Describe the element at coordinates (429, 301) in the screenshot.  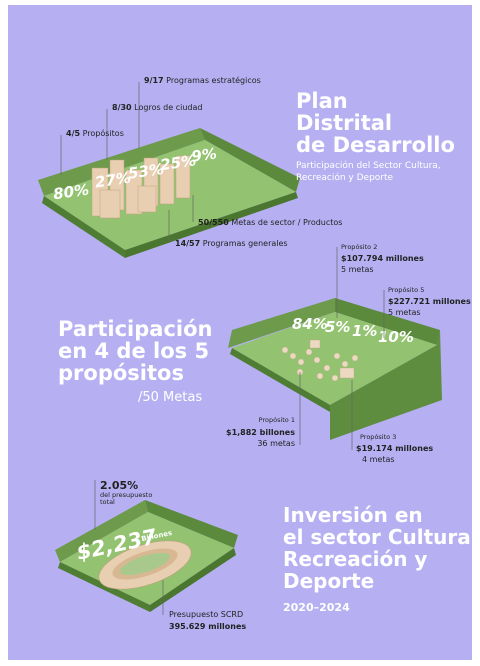
I see `purpose-amount: $227.721 millones` at that location.